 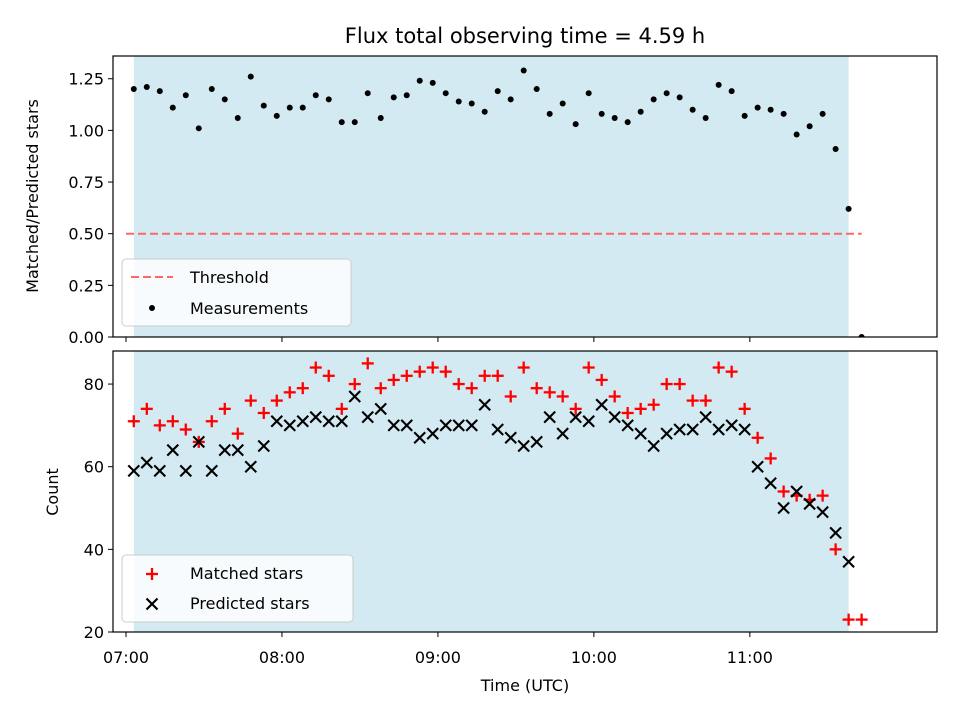 I want to click on top-legend: Threshold Measurements, so click(x=236, y=292).